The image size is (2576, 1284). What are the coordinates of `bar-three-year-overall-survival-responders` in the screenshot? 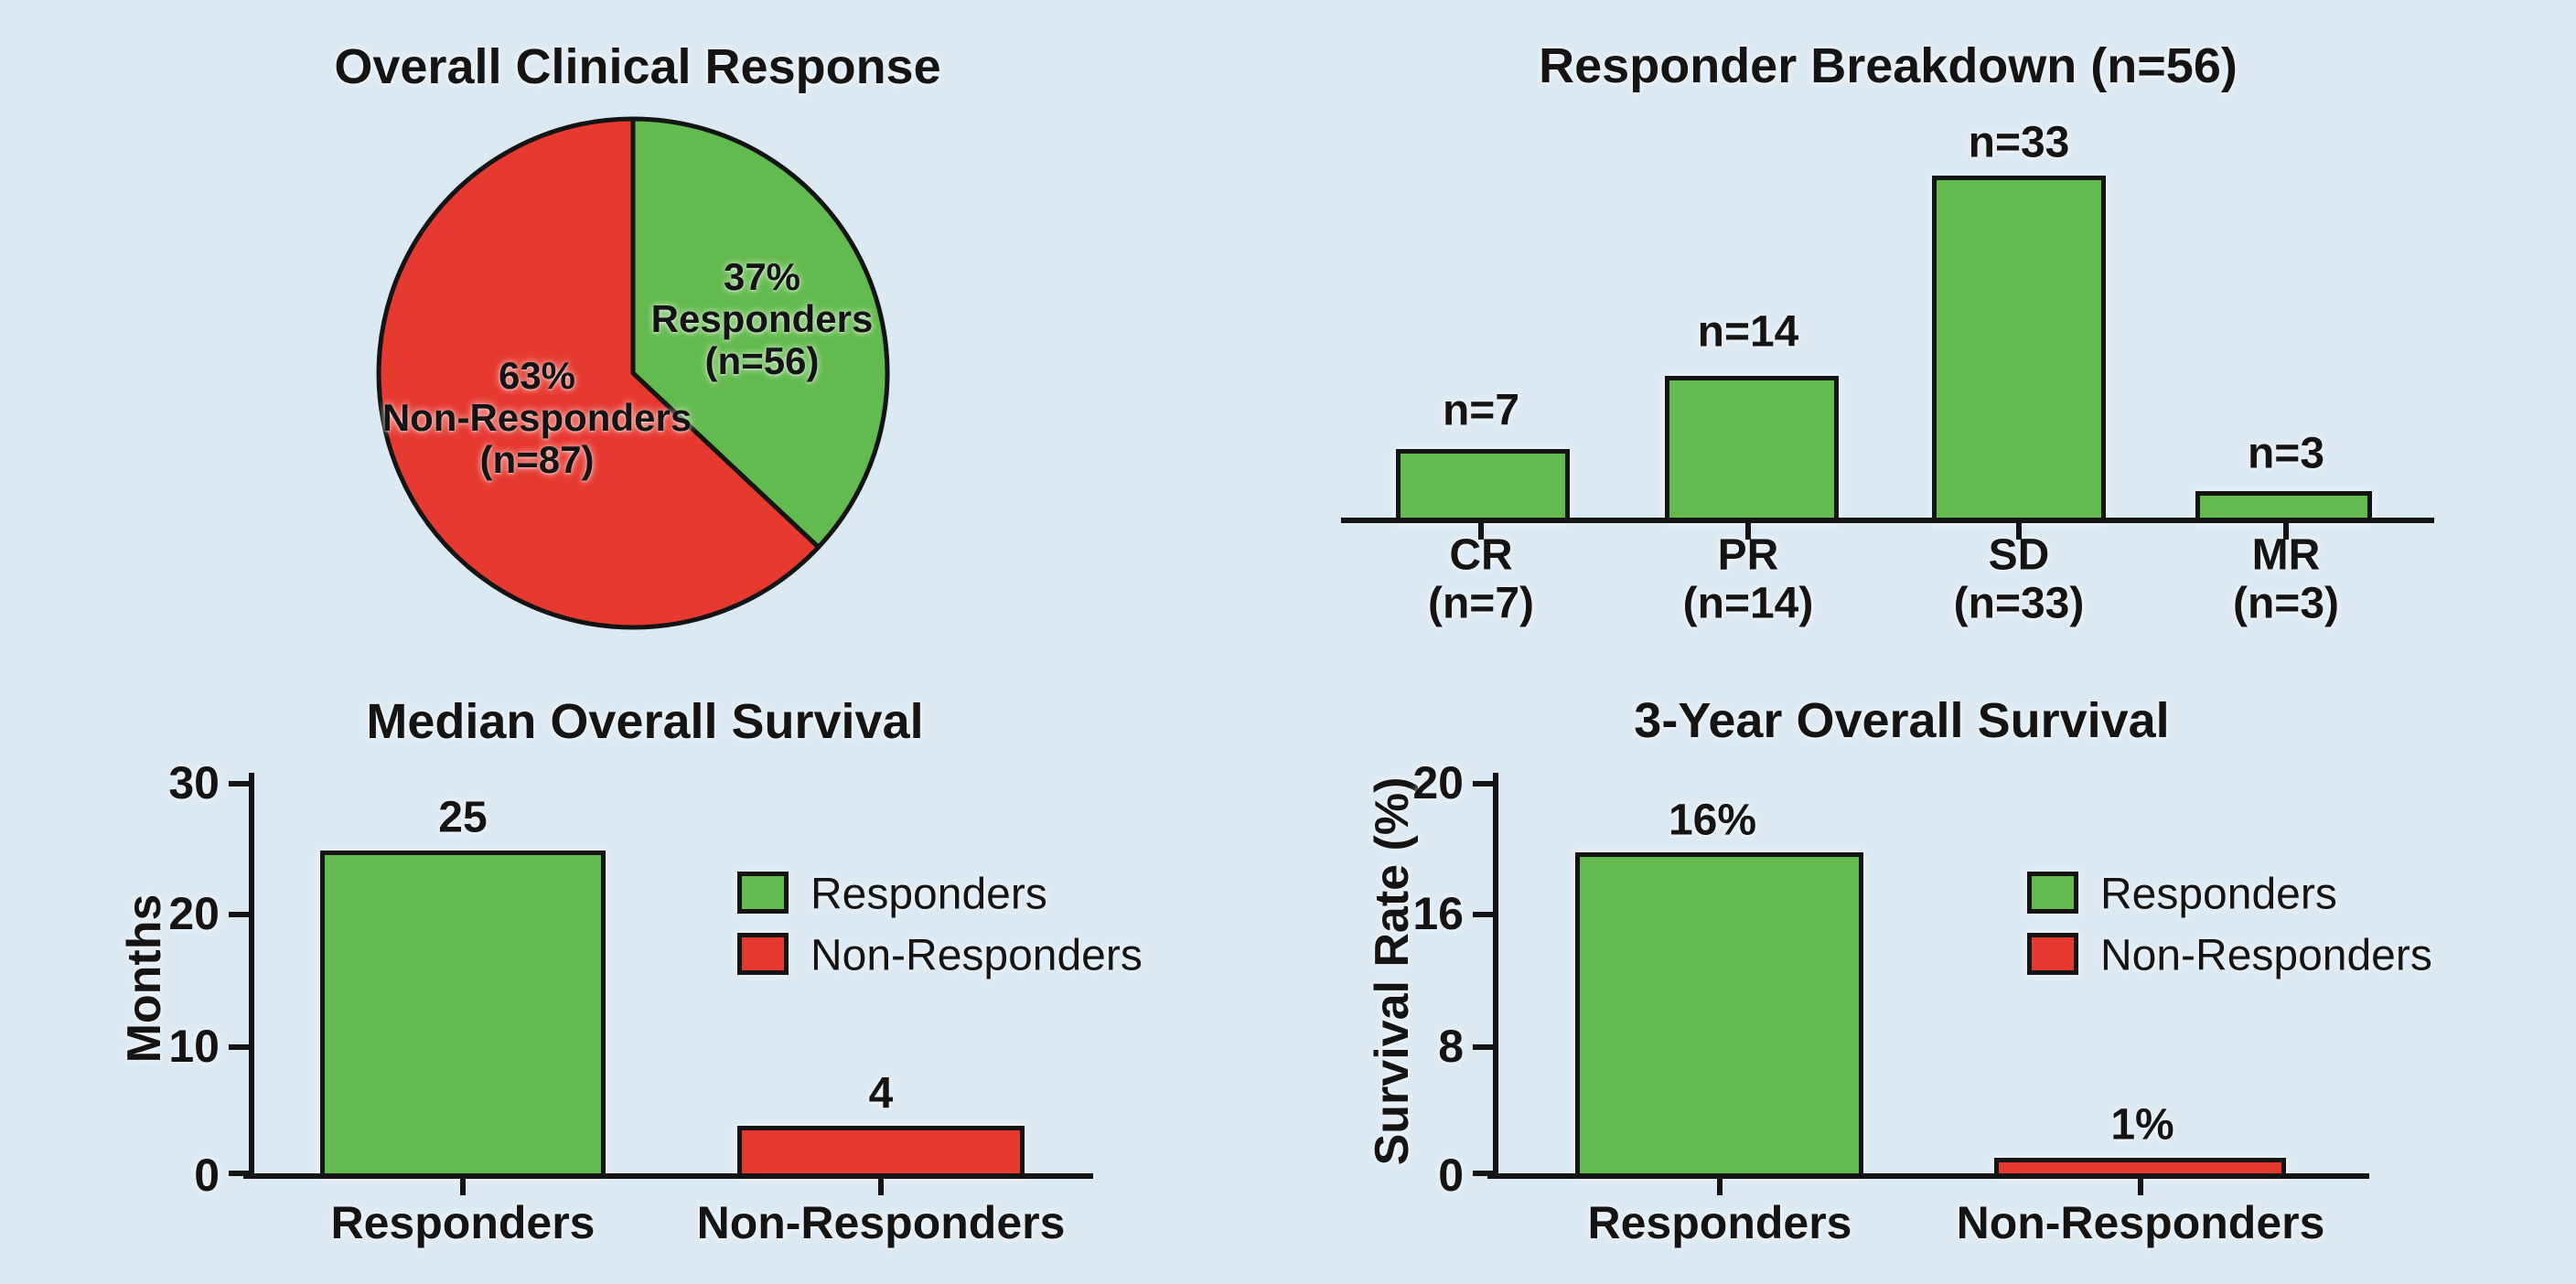 It's located at (1719, 1015).